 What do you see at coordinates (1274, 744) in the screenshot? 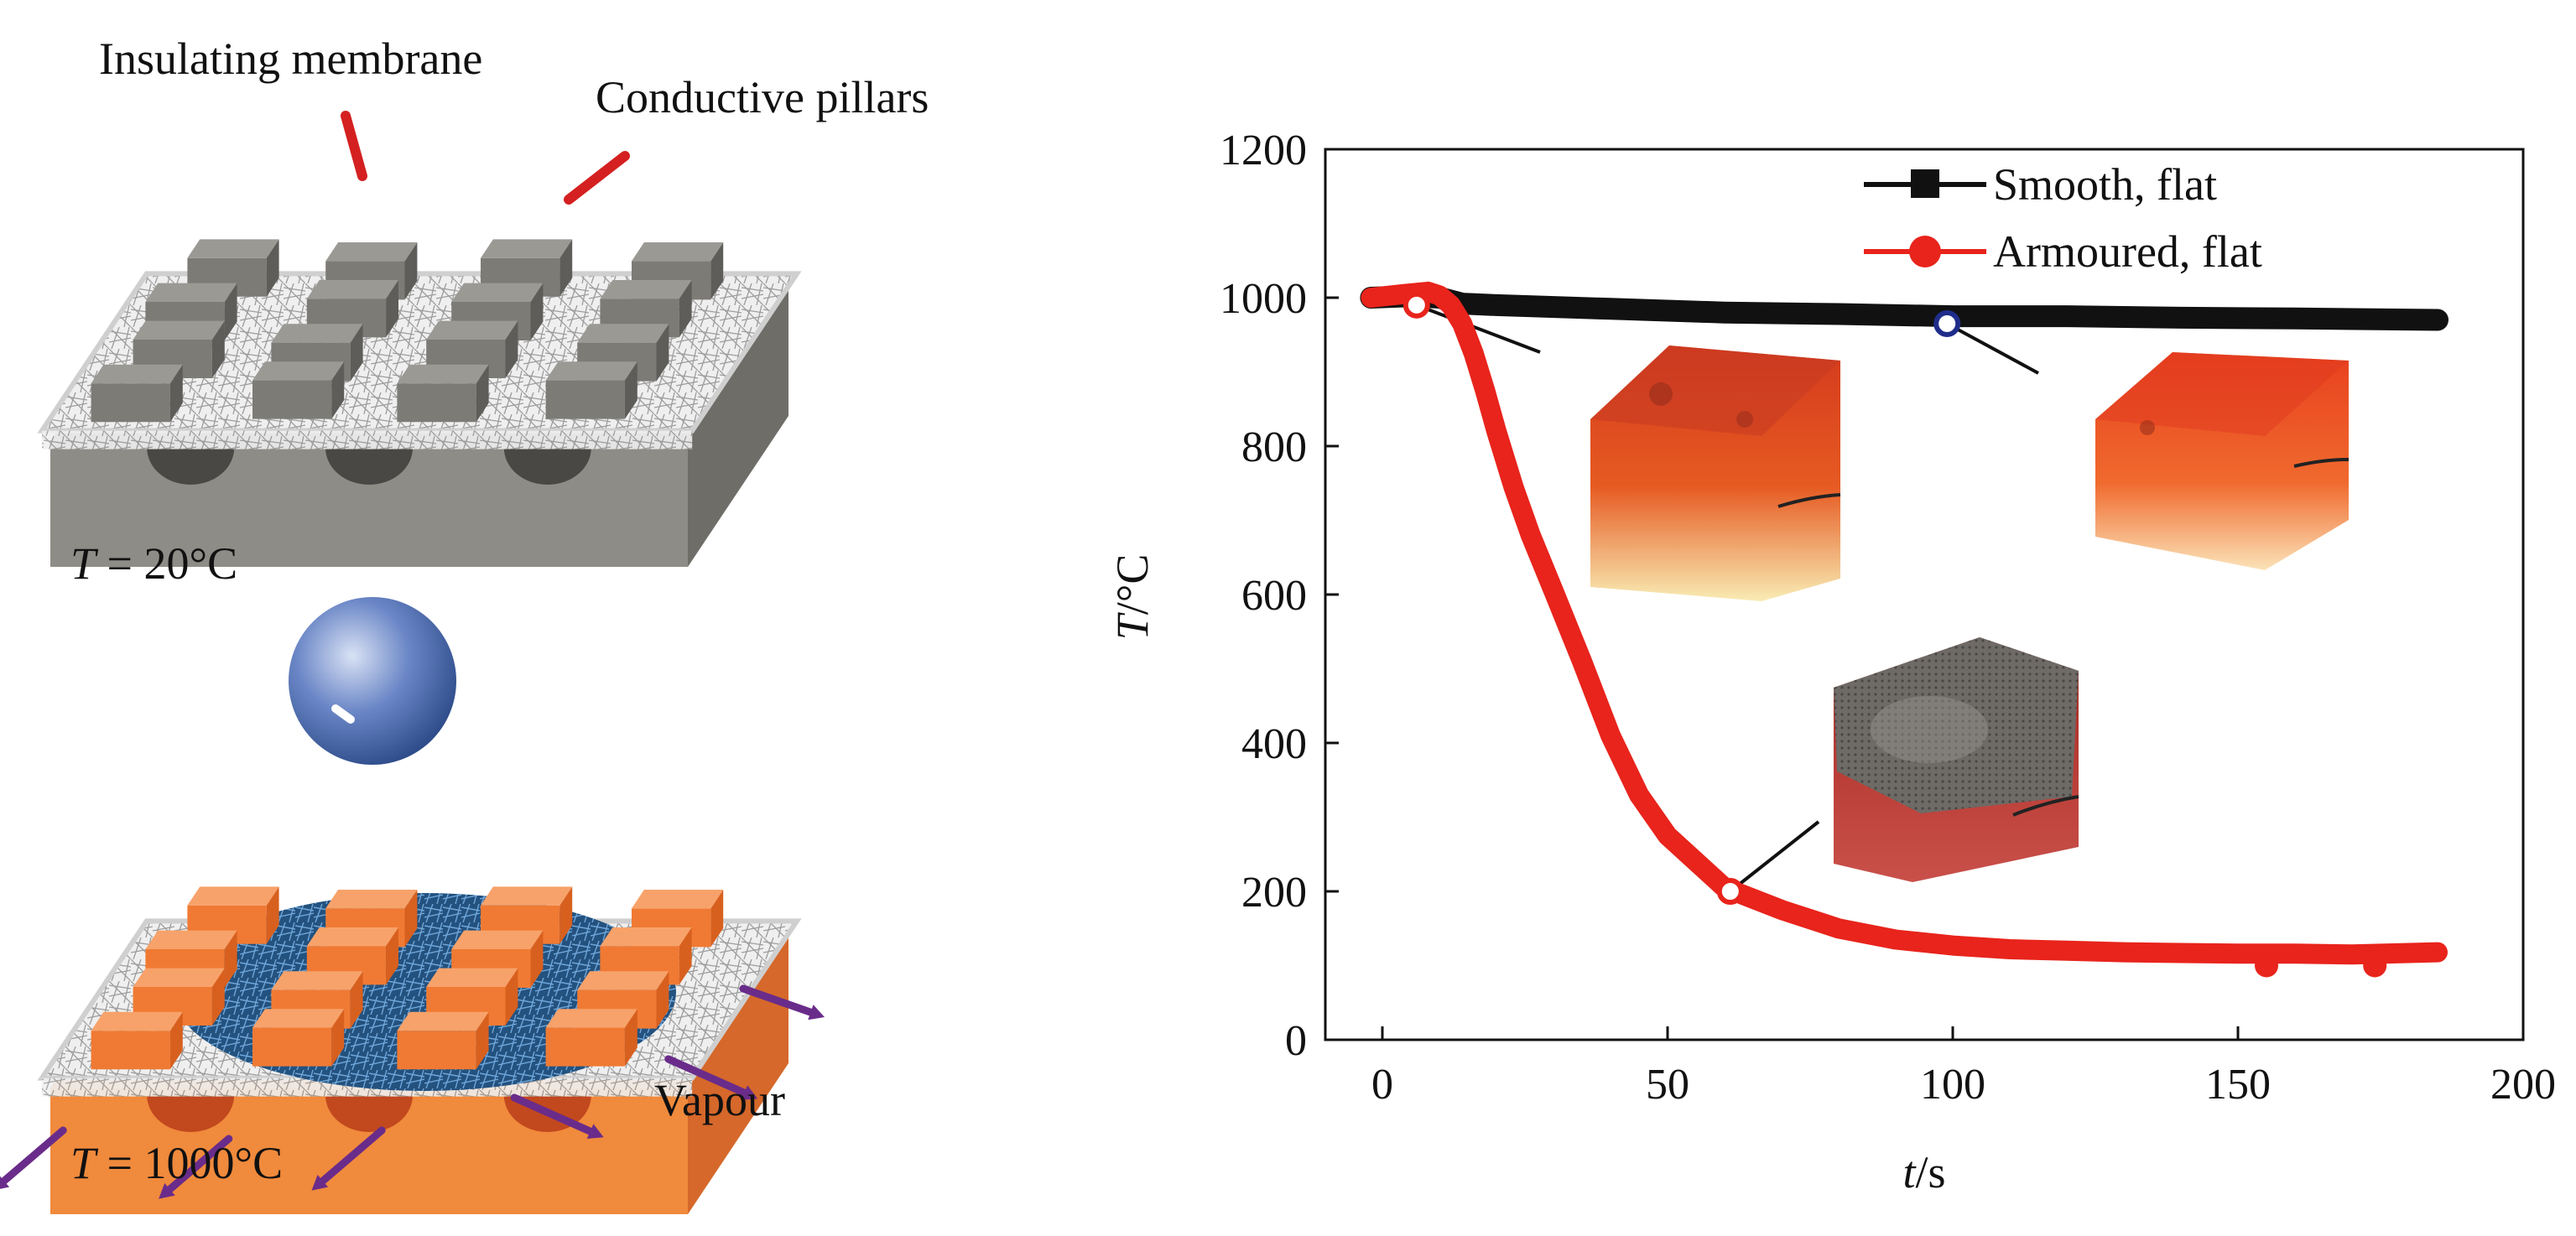
I see `y-tick-label: 400` at bounding box center [1274, 744].